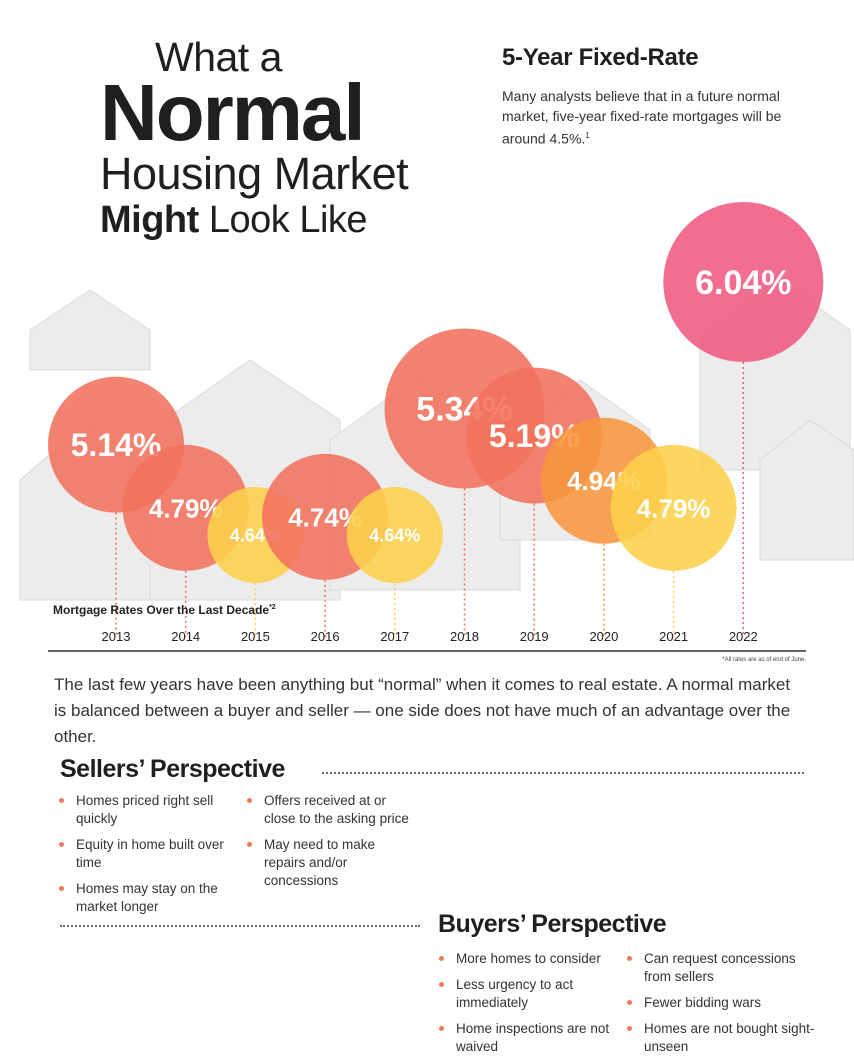  What do you see at coordinates (240, 926) in the screenshot?
I see `sellers-bottom-divider` at bounding box center [240, 926].